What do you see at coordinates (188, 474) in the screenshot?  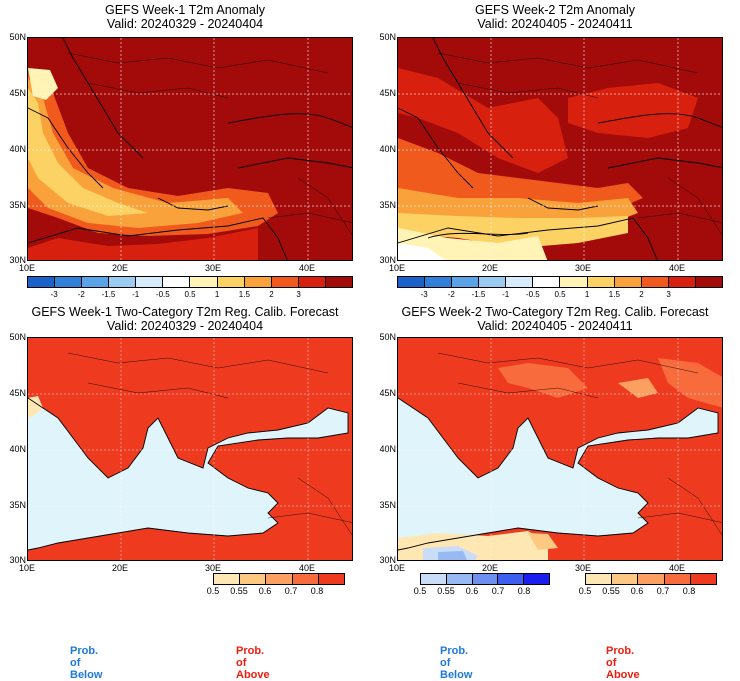 I see `sea-no-signal` at bounding box center [188, 474].